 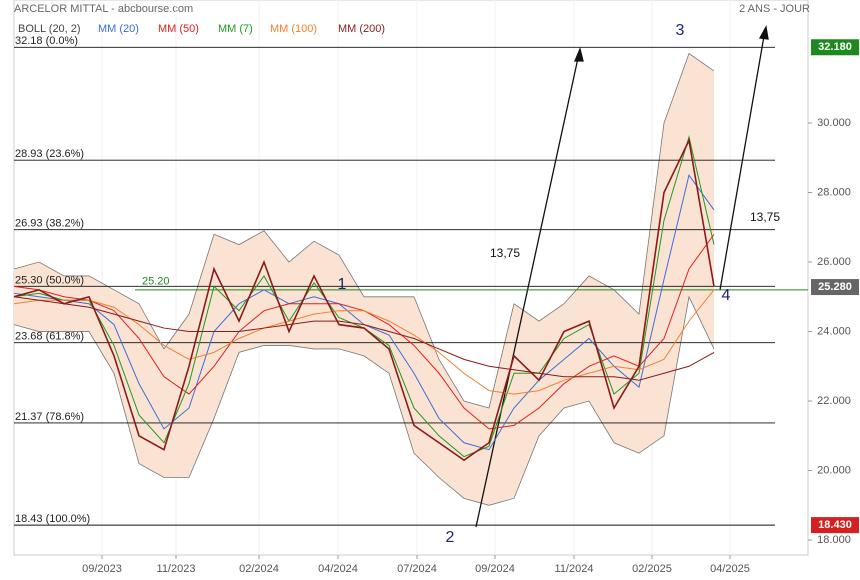 I want to click on chart-title: ARCELOR MITTAL - abcbourse.com, so click(x=103, y=9).